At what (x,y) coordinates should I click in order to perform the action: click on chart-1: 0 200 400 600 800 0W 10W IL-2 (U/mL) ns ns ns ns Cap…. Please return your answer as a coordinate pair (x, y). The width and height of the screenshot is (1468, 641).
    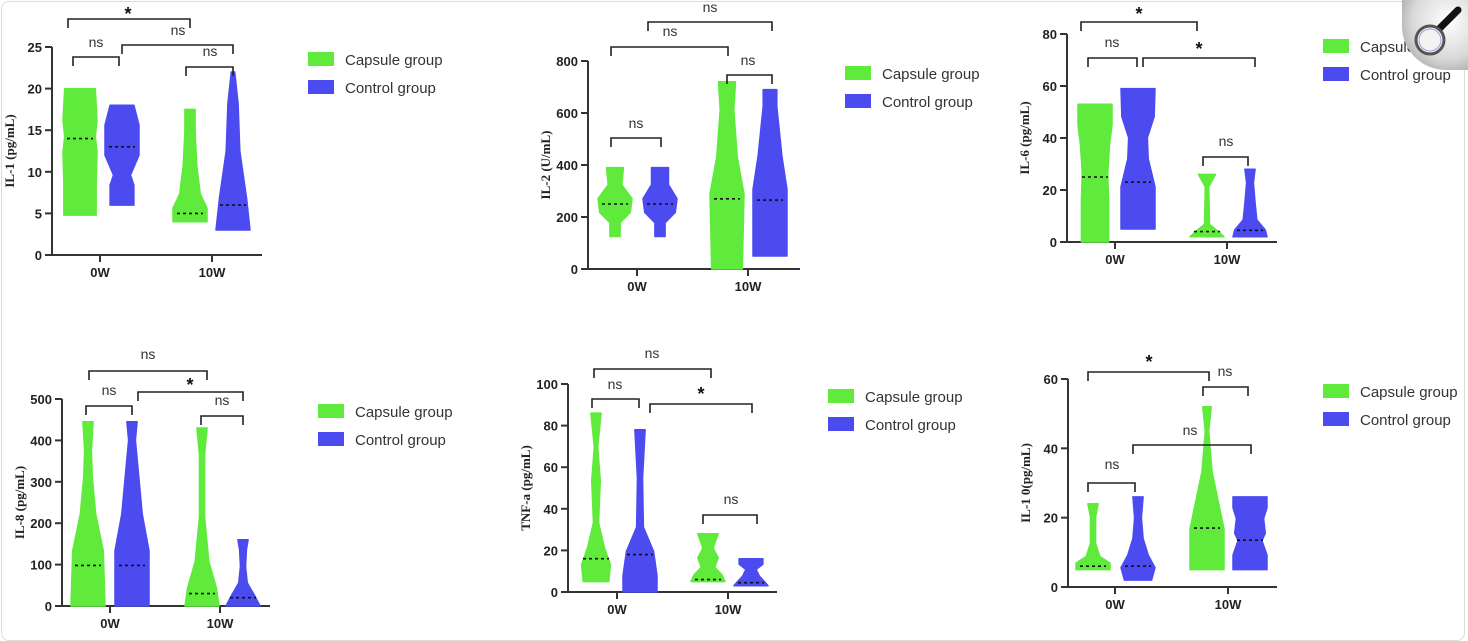
    Looking at the image, I should click on (759, 147).